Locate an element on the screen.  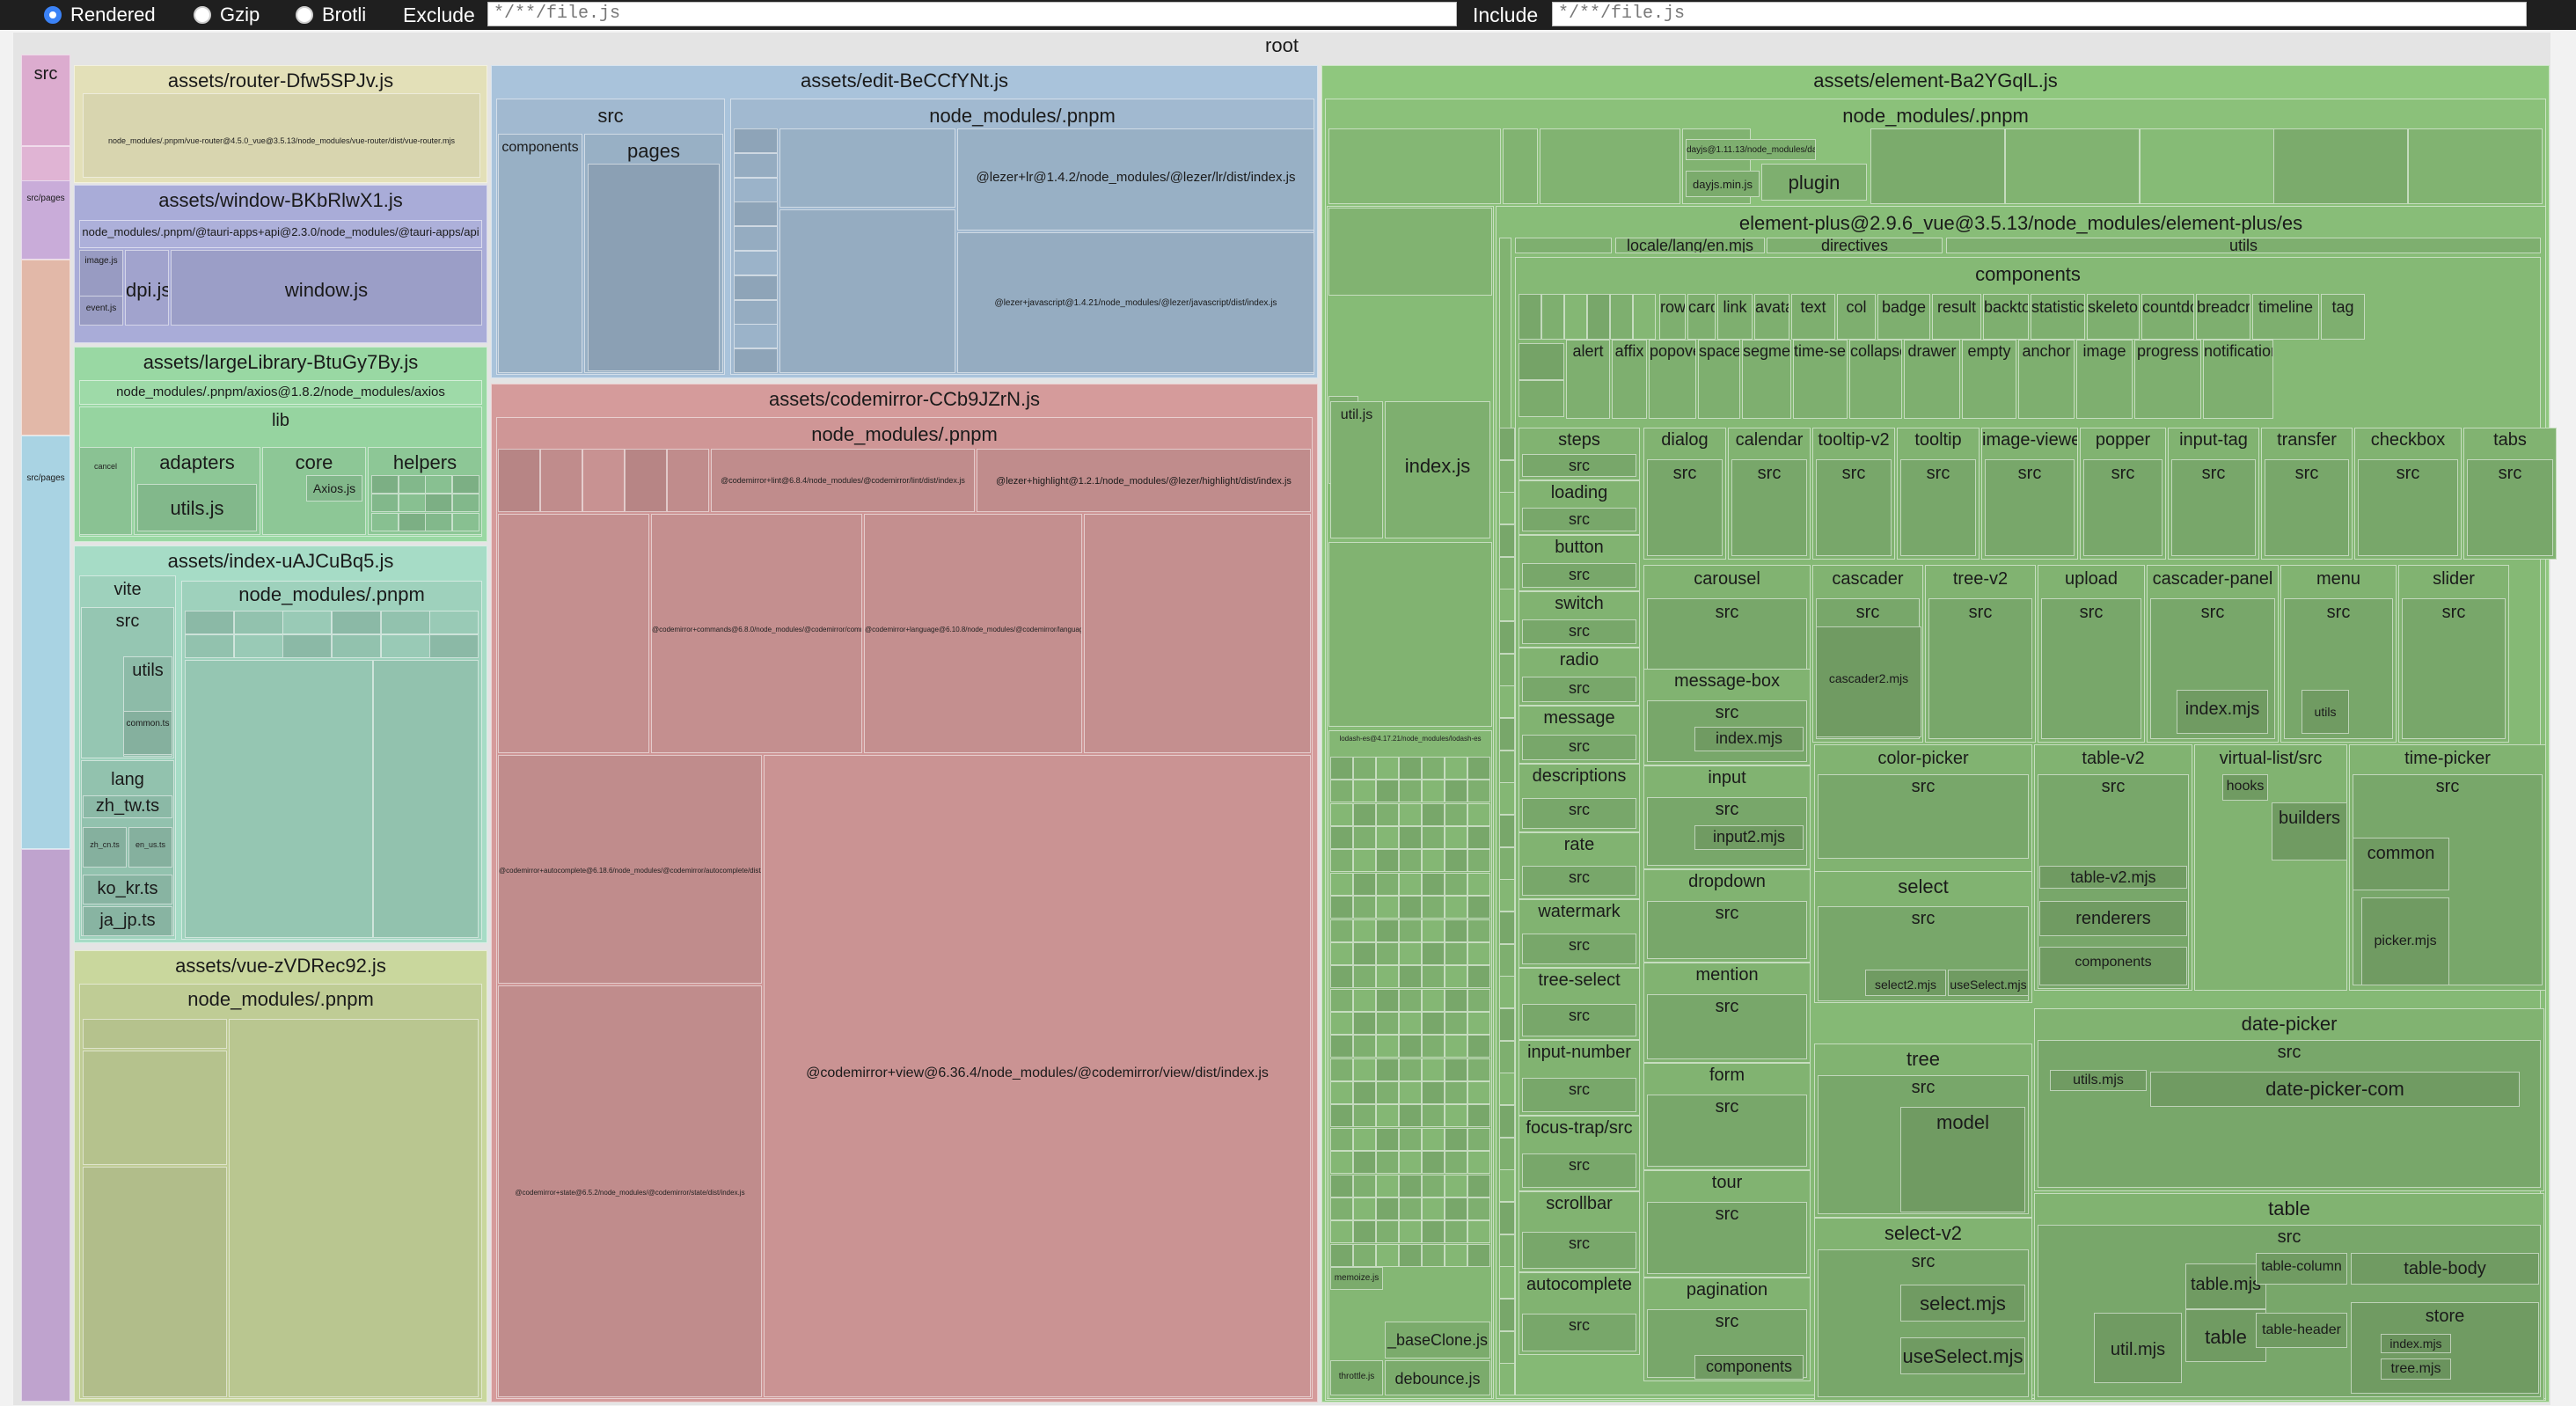
element-pnpm-b is located at coordinates (1520, 166).